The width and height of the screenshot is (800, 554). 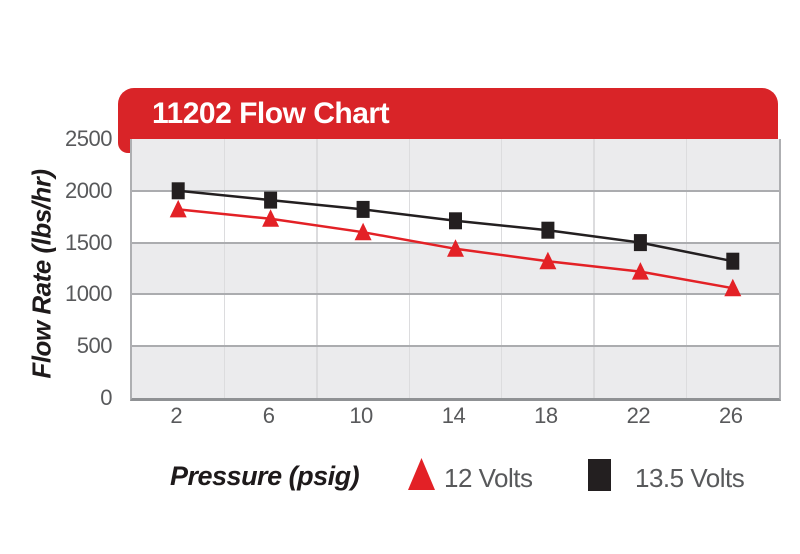 What do you see at coordinates (488, 478) in the screenshot?
I see `legend-label-12-volts: 12 Volts` at bounding box center [488, 478].